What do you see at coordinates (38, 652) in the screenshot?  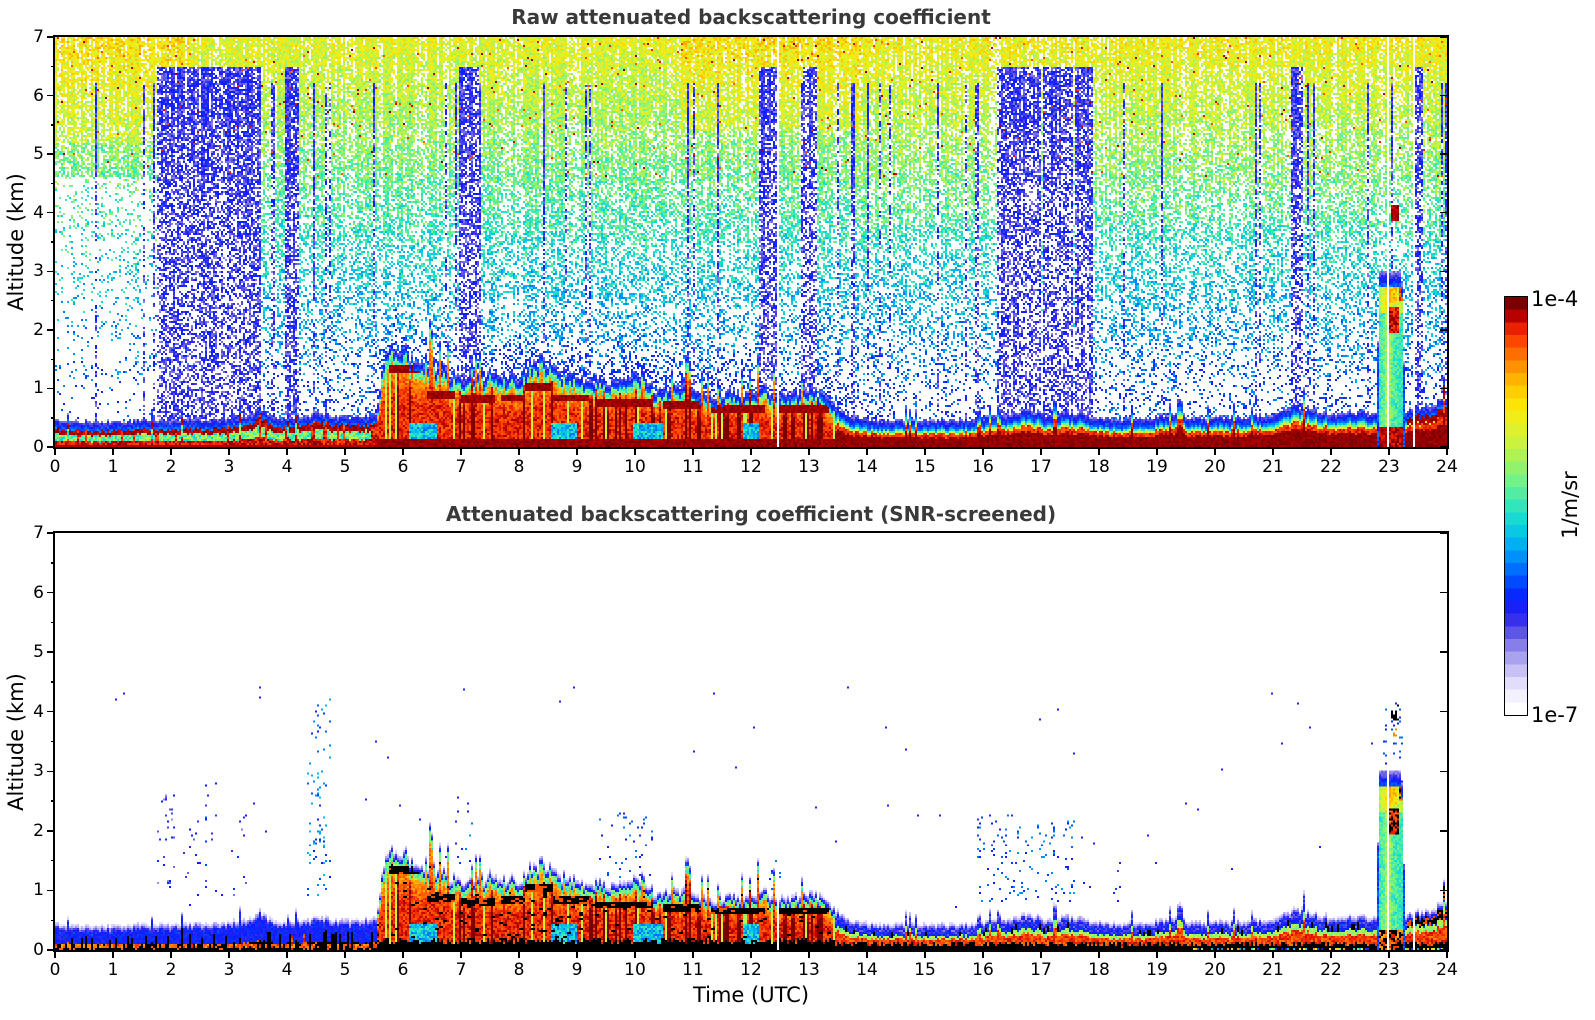 I see `y-tick-label-bottom-panel: 5` at bounding box center [38, 652].